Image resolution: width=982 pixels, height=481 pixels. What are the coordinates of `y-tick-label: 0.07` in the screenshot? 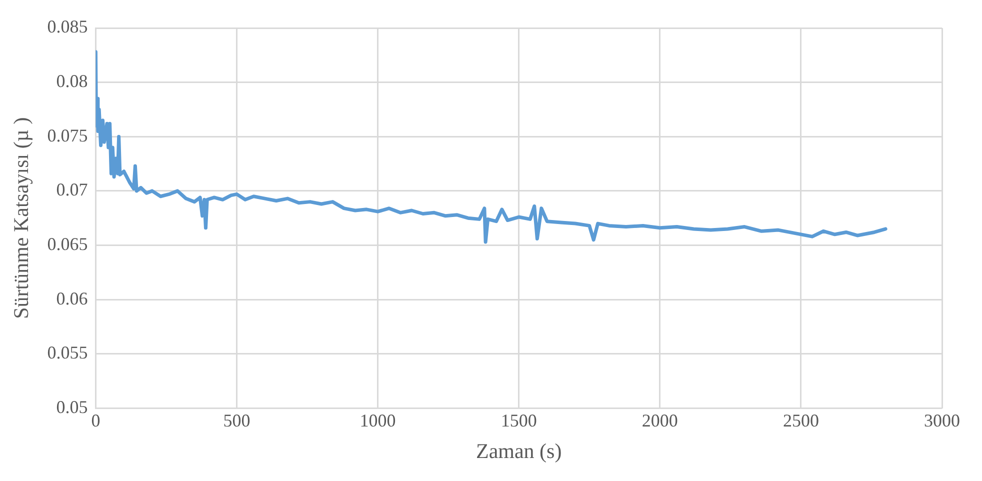 It's located at (72, 190).